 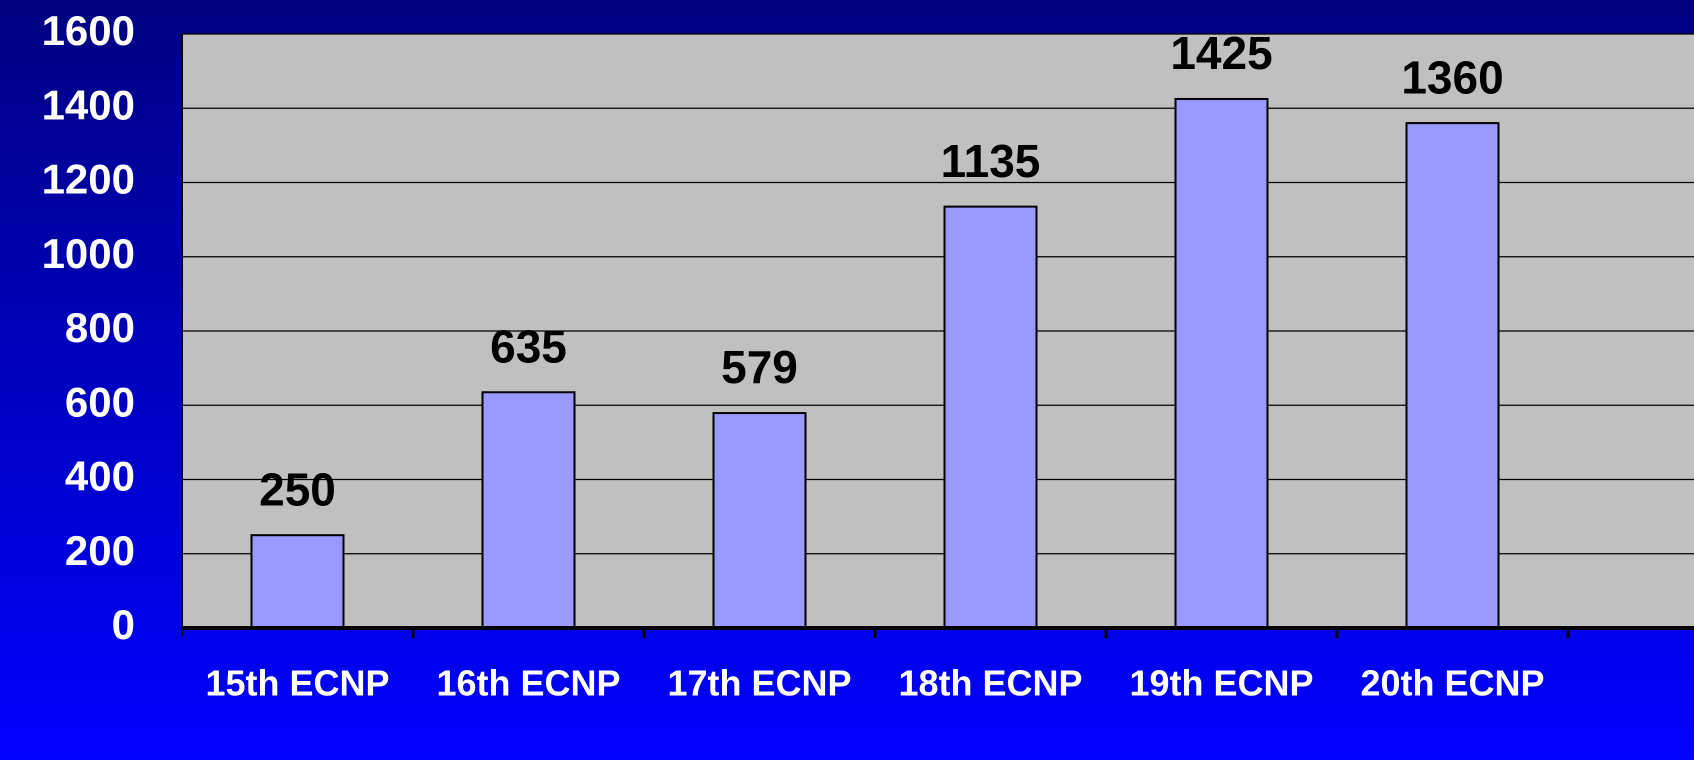 I want to click on y-tick-label: 1200, so click(x=88, y=179).